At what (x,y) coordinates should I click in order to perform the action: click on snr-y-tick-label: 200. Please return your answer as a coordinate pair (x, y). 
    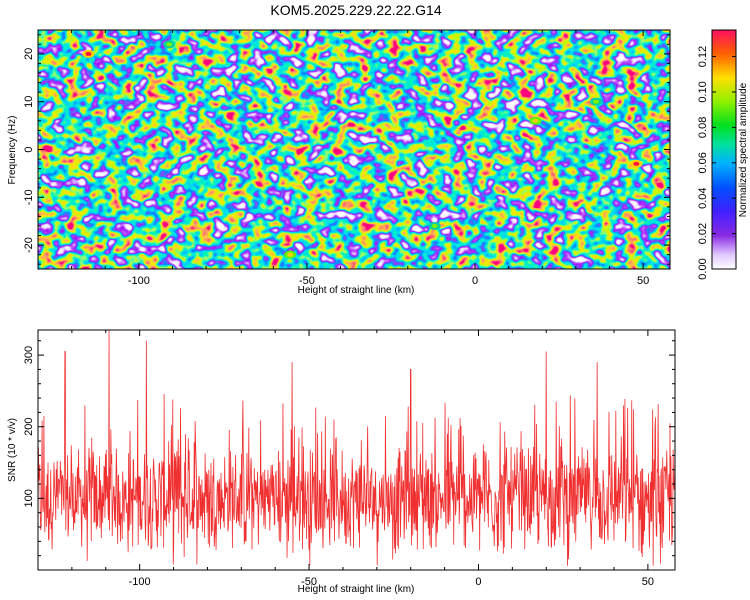
    Looking at the image, I should click on (29, 427).